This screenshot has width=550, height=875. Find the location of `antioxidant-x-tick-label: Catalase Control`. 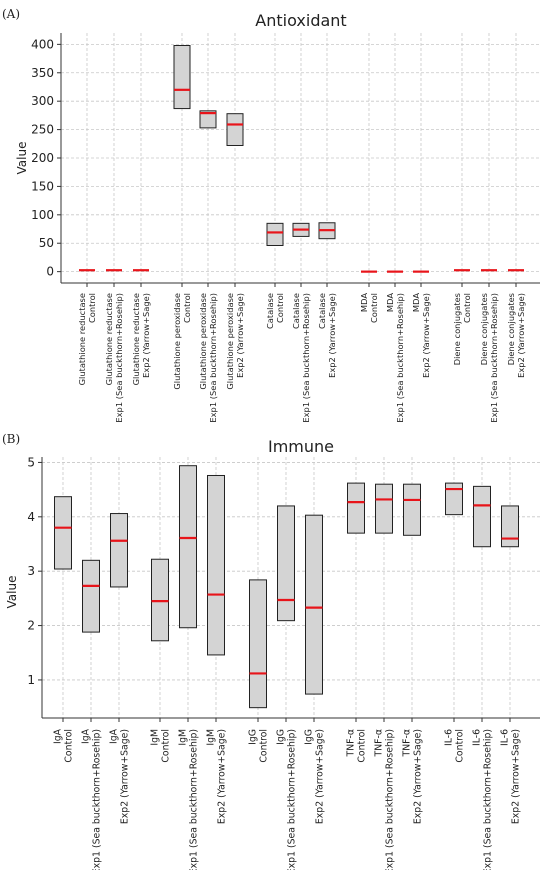

antioxidant-x-tick-label: Catalase Control is located at coordinates (275, 311).